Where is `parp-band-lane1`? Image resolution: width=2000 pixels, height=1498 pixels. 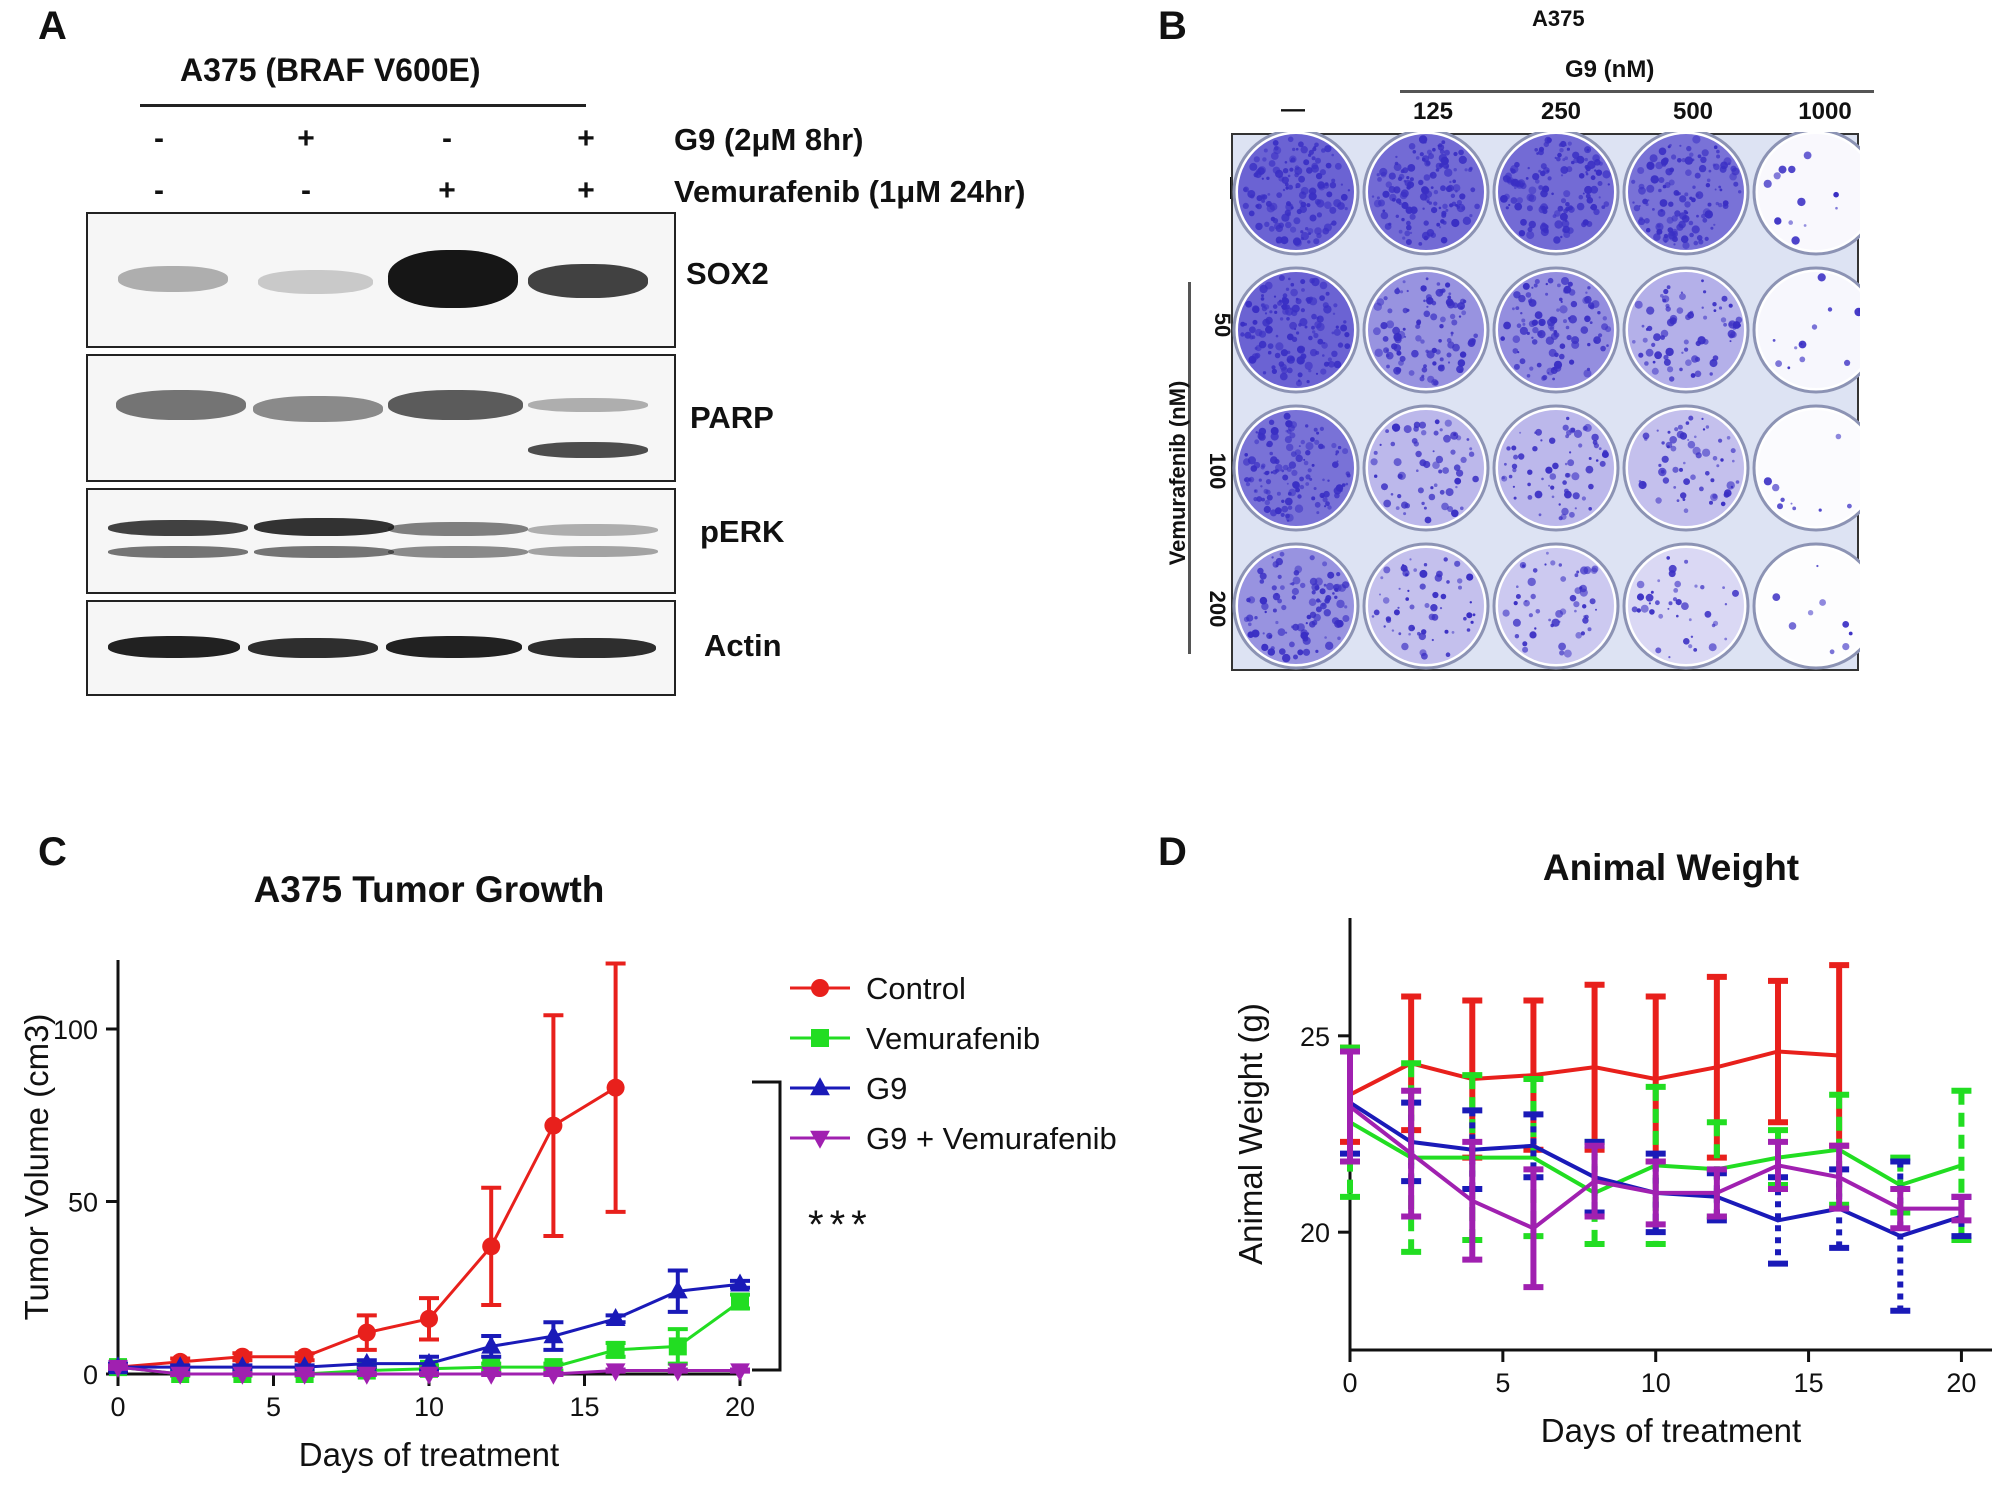 parp-band-lane1 is located at coordinates (181, 405).